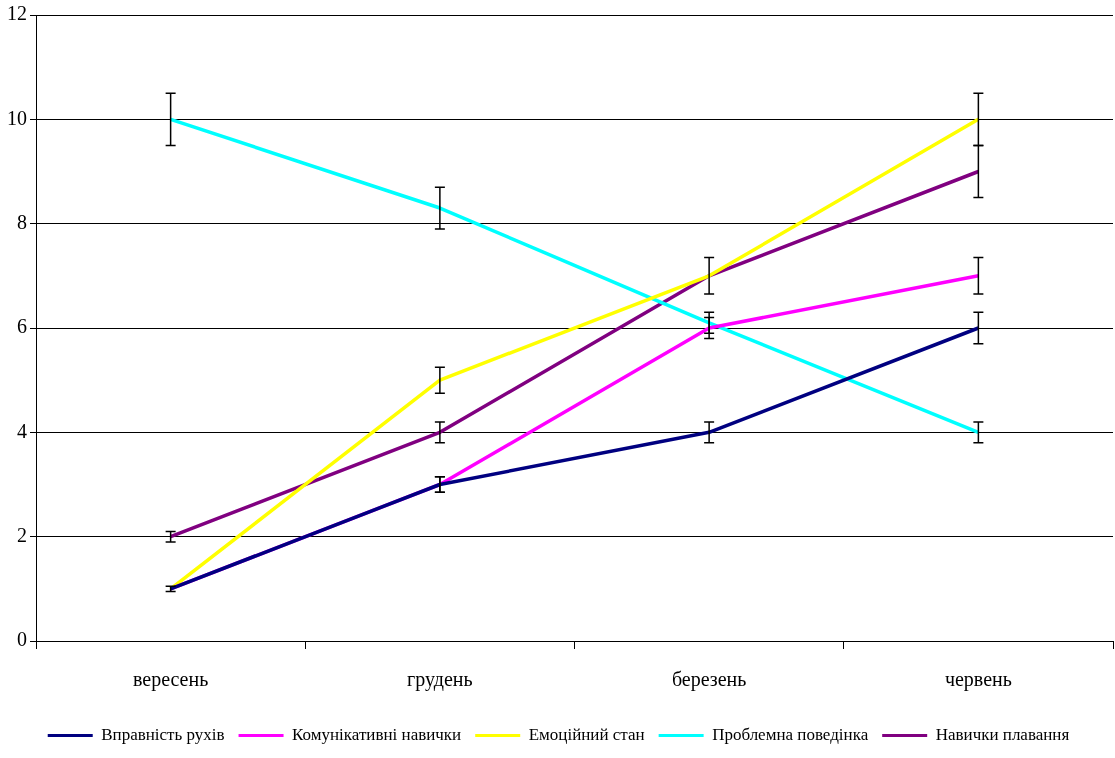  What do you see at coordinates (22, 430) in the screenshot?
I see `y-tick-label: 4` at bounding box center [22, 430].